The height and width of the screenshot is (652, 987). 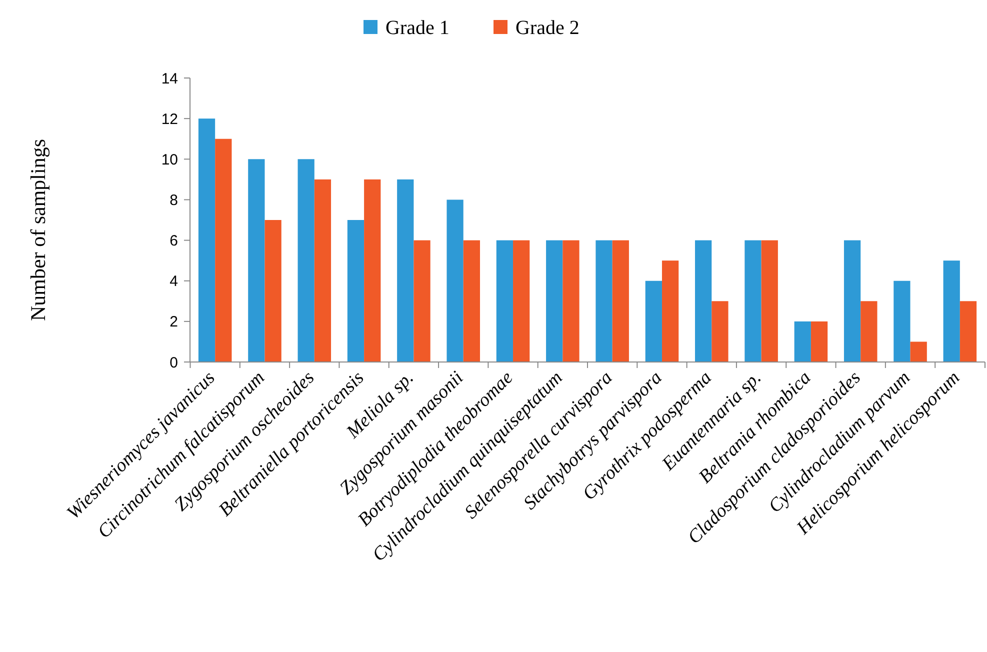 What do you see at coordinates (418, 28) in the screenshot?
I see `legend-label: Grade 1` at bounding box center [418, 28].